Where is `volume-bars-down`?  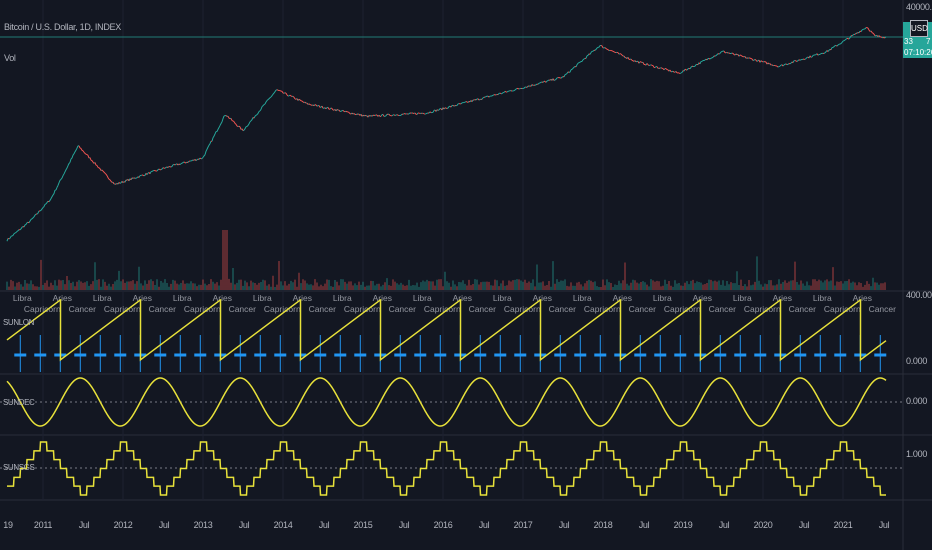 volume-bars-down is located at coordinates (447, 260).